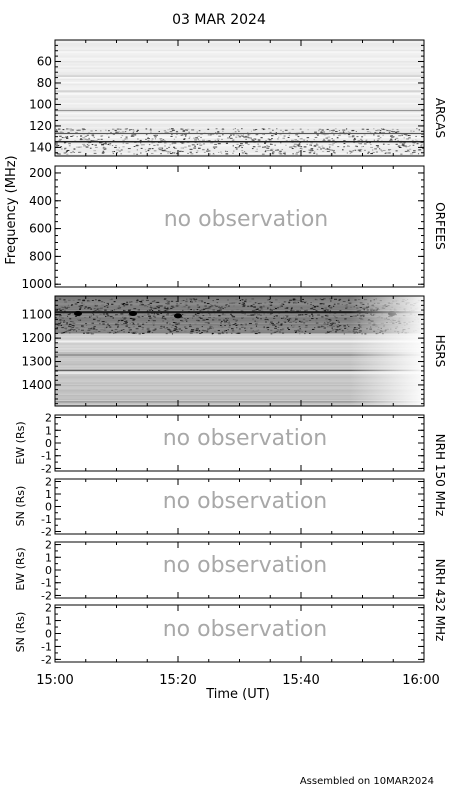 The width and height of the screenshot is (450, 800). Describe the element at coordinates (36, 385) in the screenshot. I see `y-tick-label: 1400` at that location.